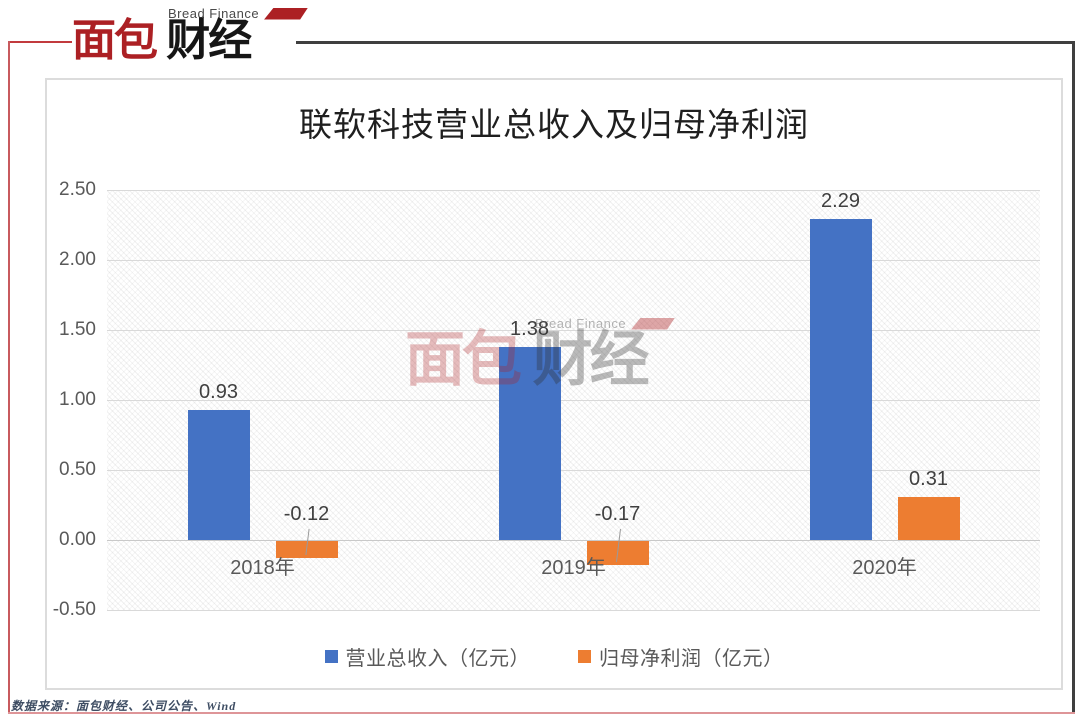  I want to click on legend-item: 归母净利润（亿元）, so click(681, 656).